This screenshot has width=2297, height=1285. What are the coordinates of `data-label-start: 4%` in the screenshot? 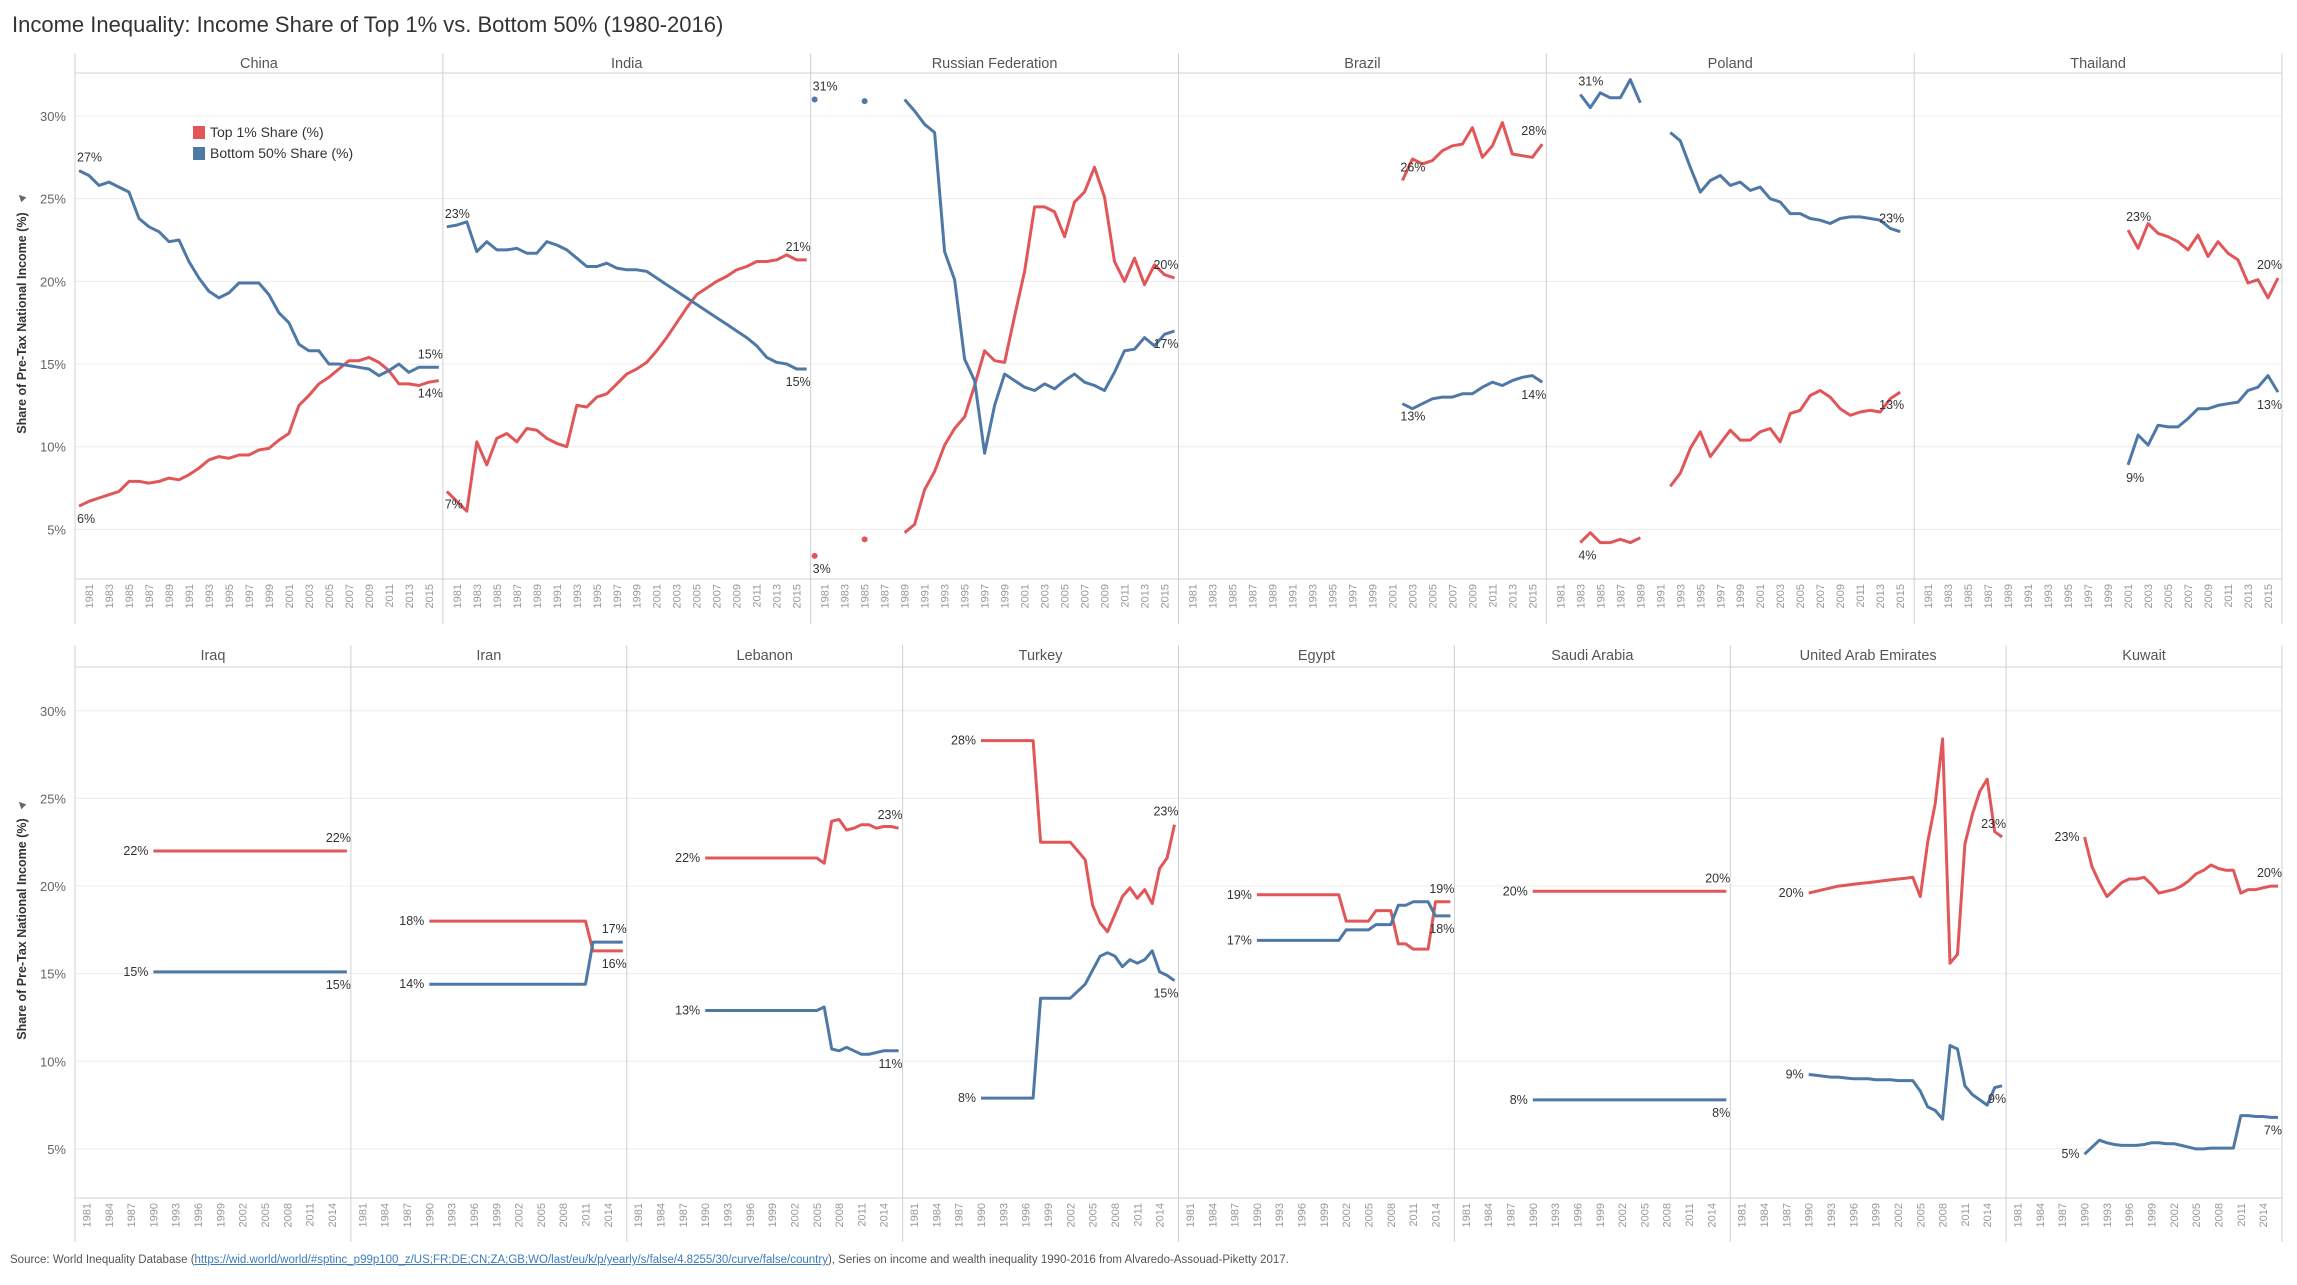 It's located at (1587, 556).